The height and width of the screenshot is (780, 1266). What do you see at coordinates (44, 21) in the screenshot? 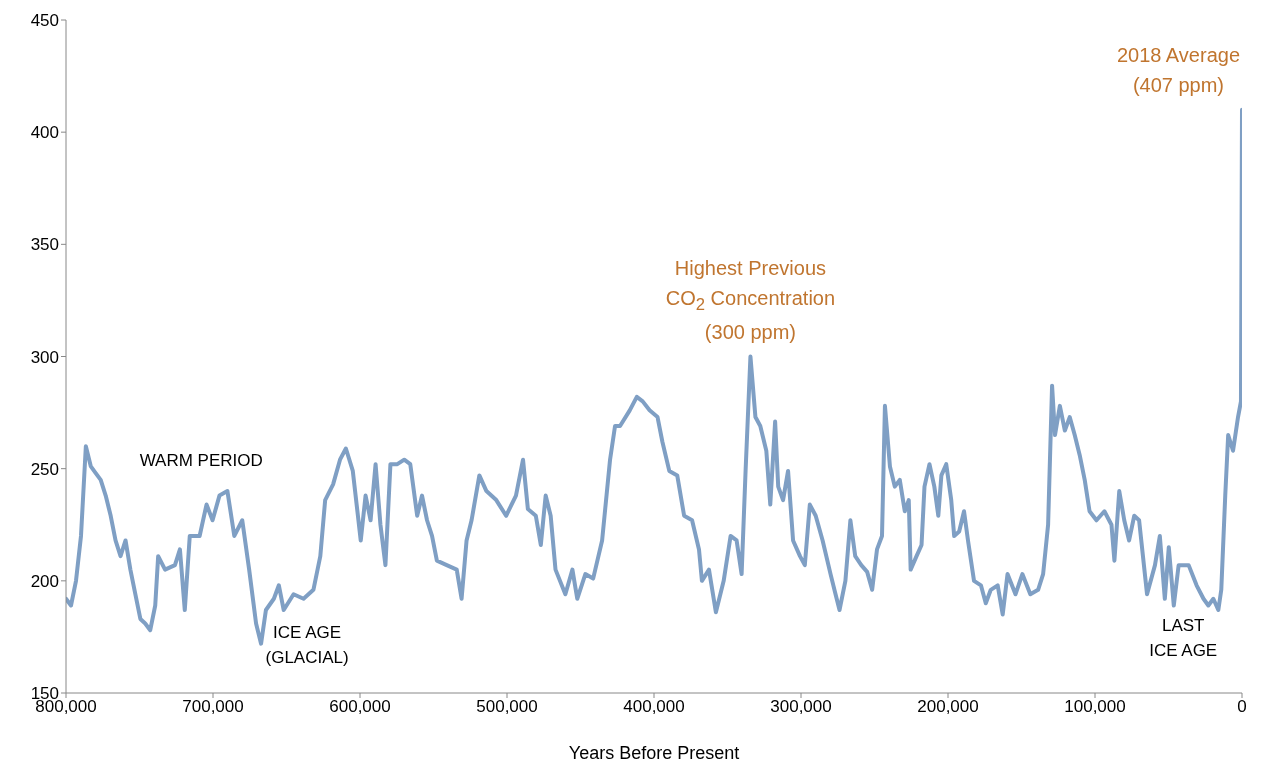
I see `y-tick-label: 450` at bounding box center [44, 21].